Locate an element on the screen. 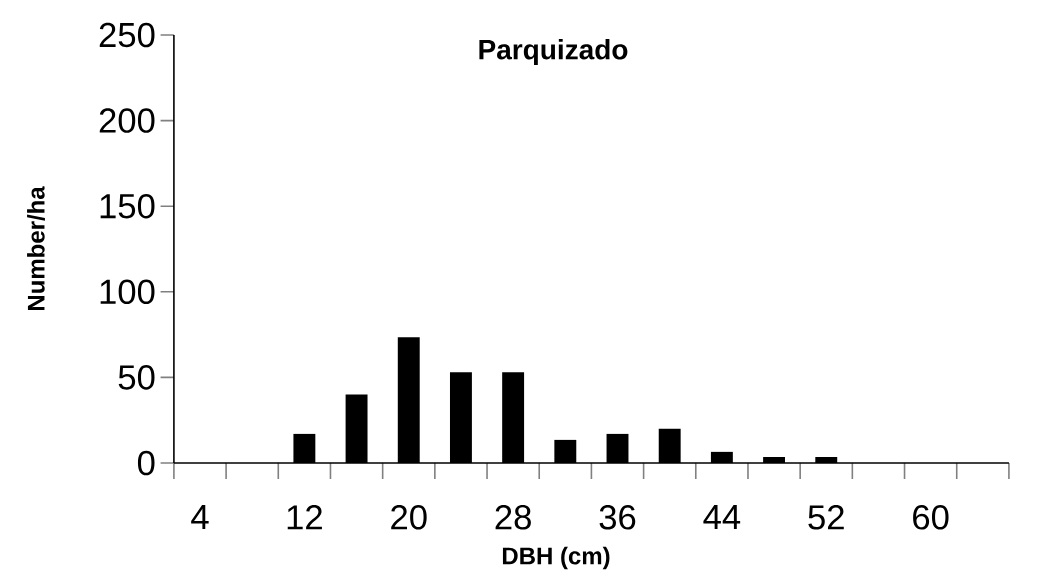 This screenshot has height=576, width=1060. chart-title: Parquizado is located at coordinates (553, 52).